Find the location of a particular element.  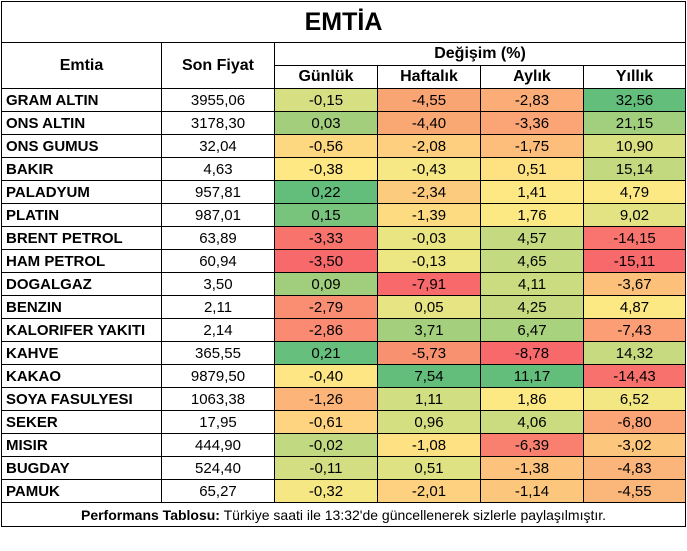

yearly-change-cell: -6,80 is located at coordinates (634, 422).